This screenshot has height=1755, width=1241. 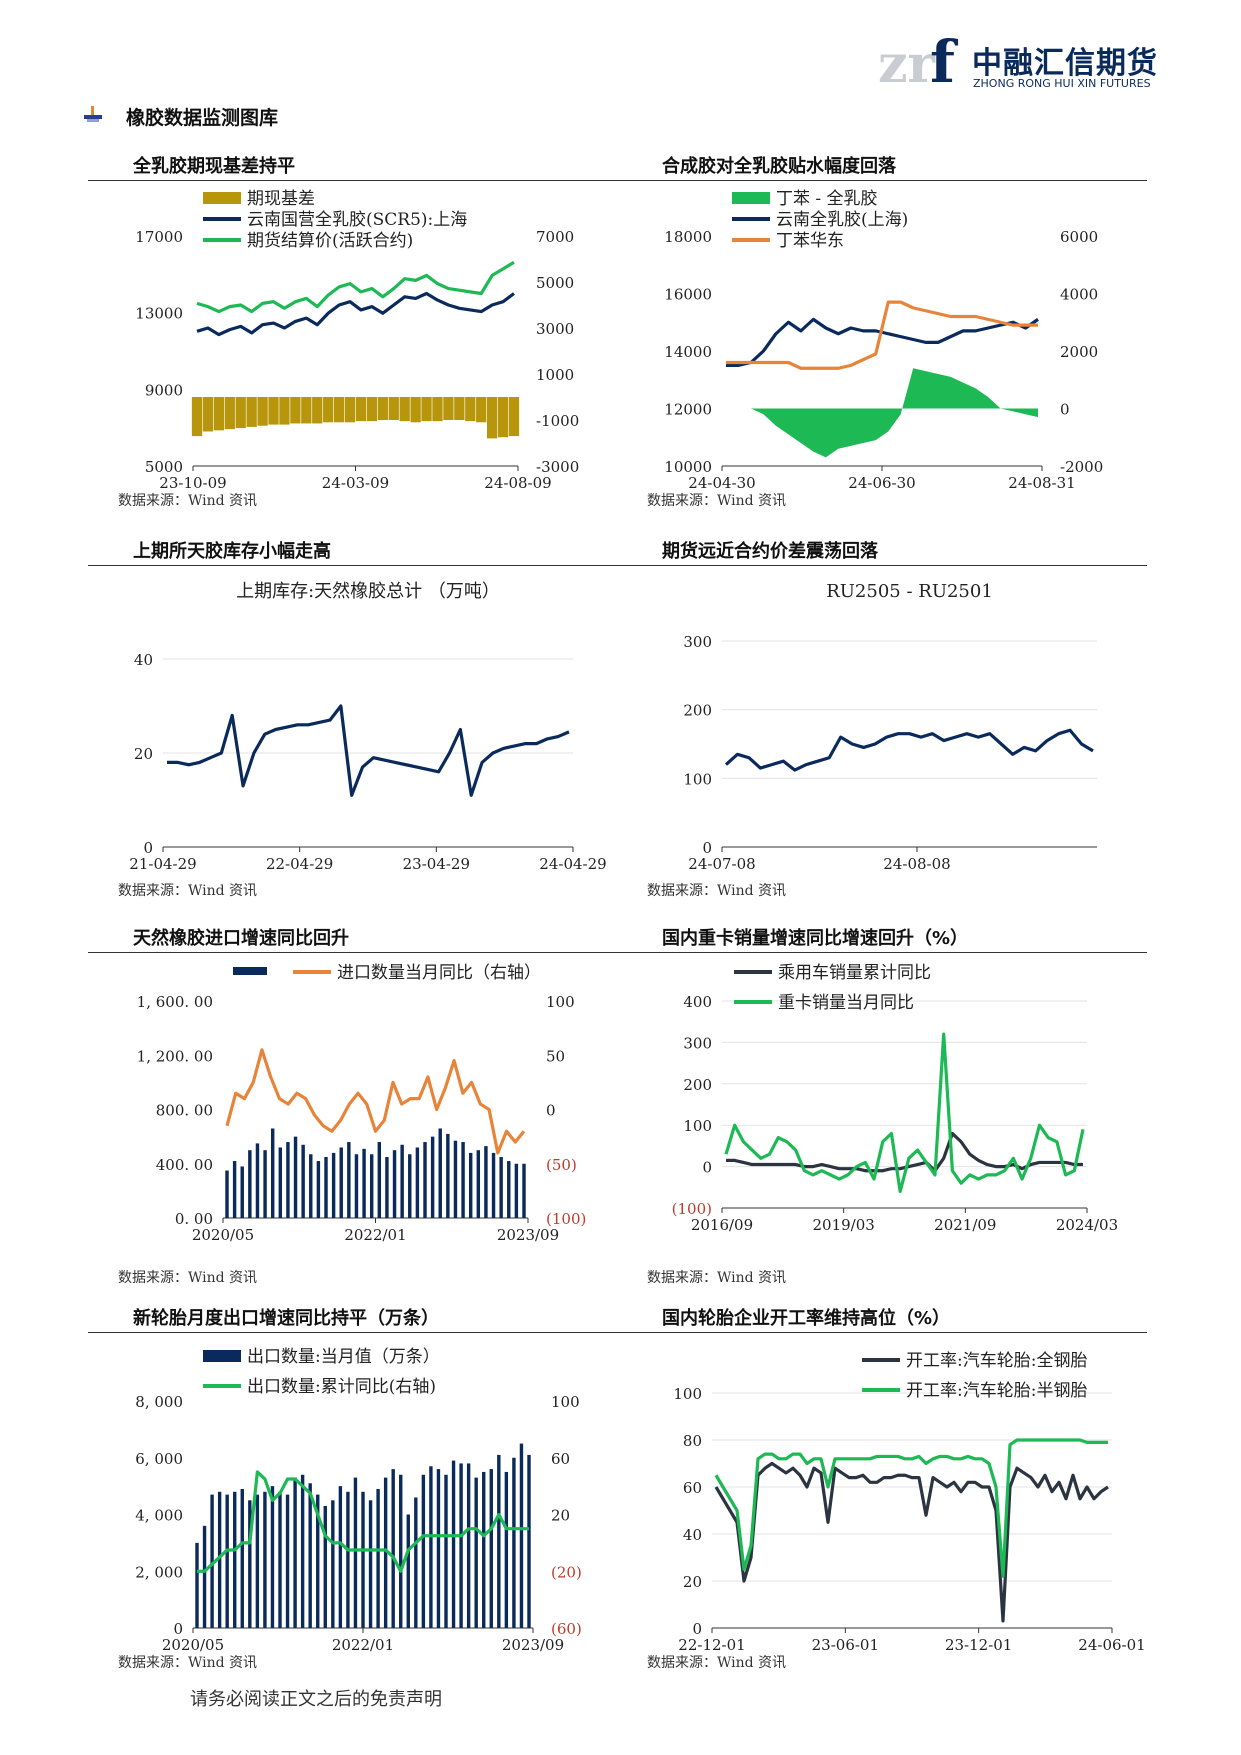 I want to click on y-tick-label: 2, 000, so click(x=159, y=1572).